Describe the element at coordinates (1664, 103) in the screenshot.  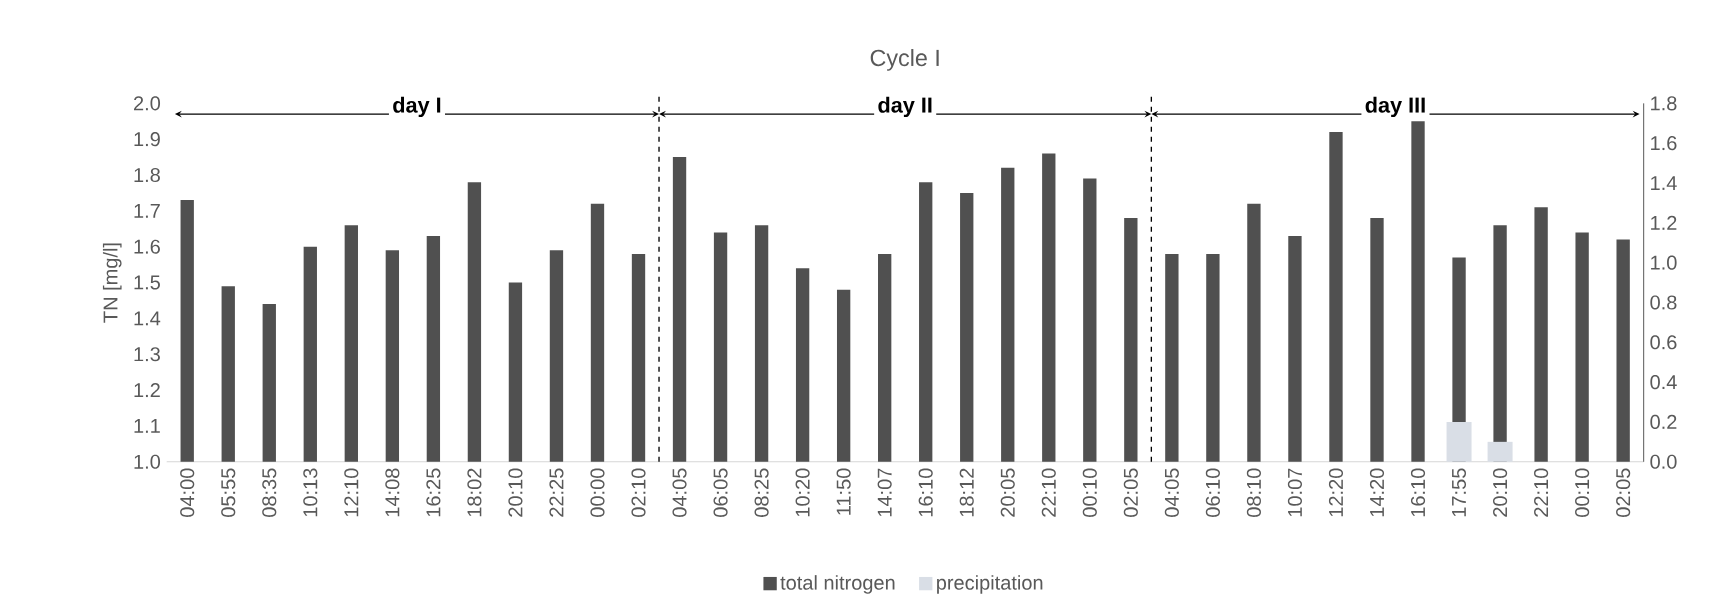
I see `y2-tick-label: 1.8` at that location.